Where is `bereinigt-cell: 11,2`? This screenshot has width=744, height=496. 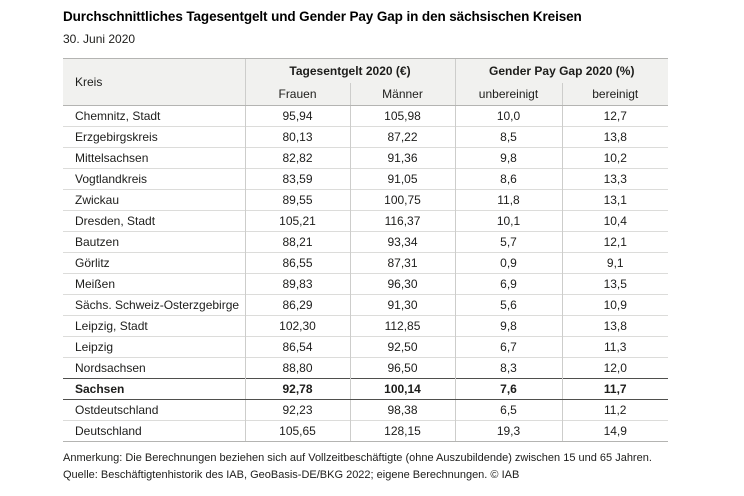
bereinigt-cell: 11,2 is located at coordinates (614, 410).